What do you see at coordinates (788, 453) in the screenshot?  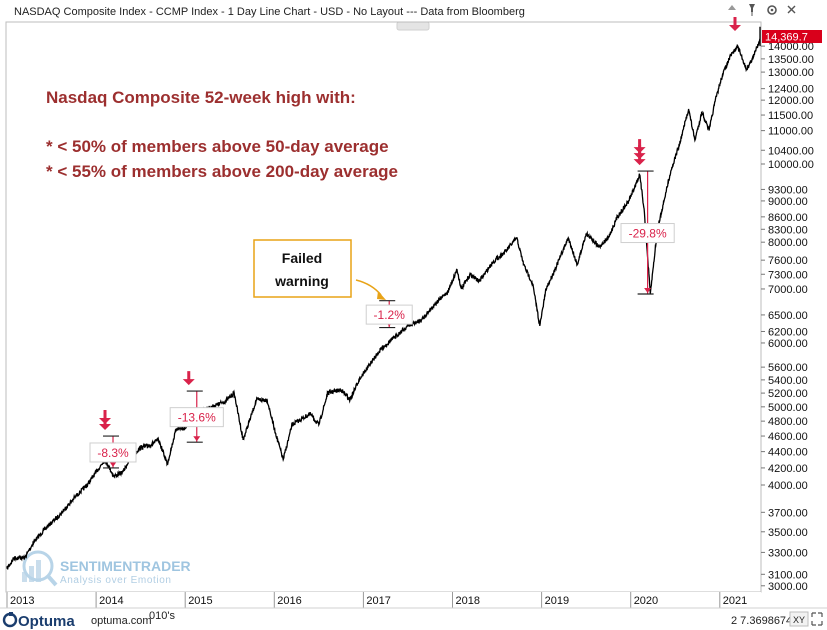 I see `y-tick-label: 4400.00` at bounding box center [788, 453].